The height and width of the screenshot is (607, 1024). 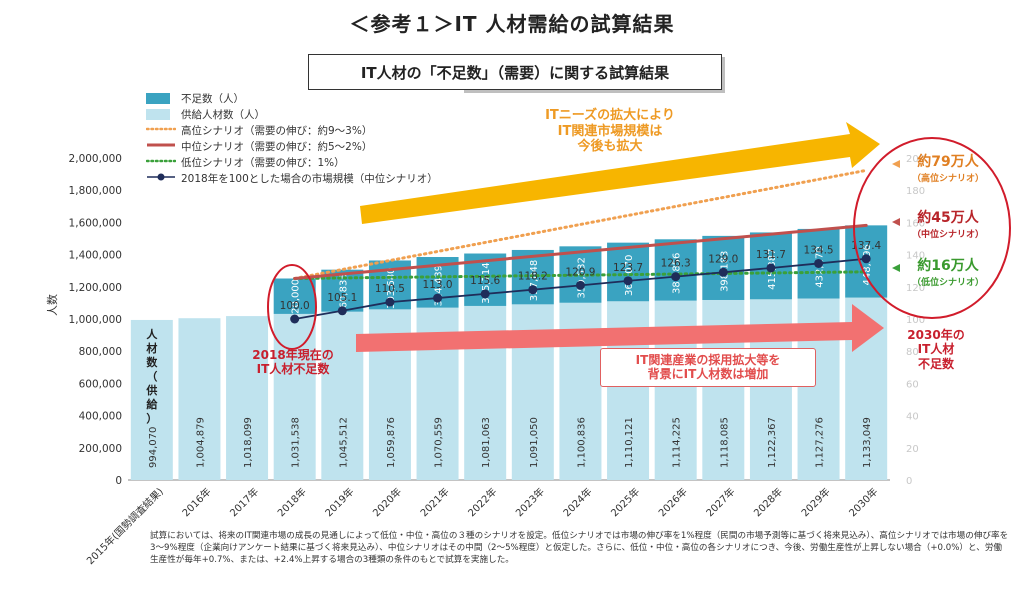 What do you see at coordinates (339, 502) in the screenshot?
I see `x-tick-label: 2019年` at bounding box center [339, 502].